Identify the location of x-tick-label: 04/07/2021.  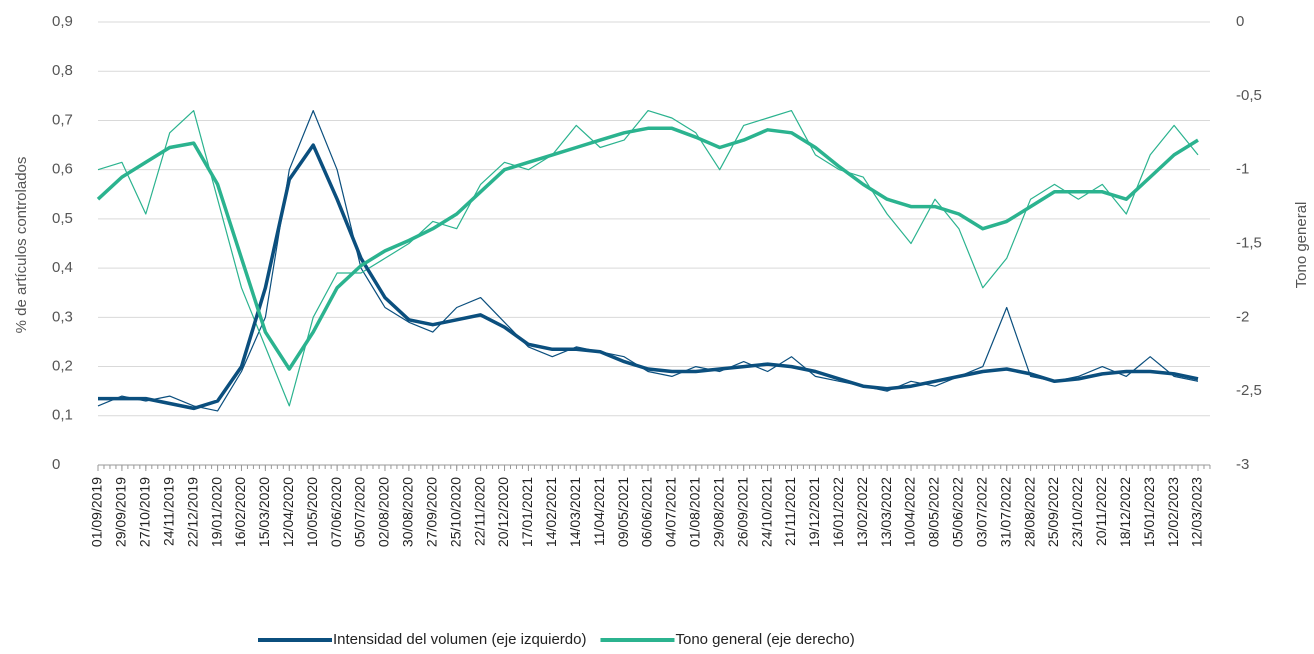
(671, 512).